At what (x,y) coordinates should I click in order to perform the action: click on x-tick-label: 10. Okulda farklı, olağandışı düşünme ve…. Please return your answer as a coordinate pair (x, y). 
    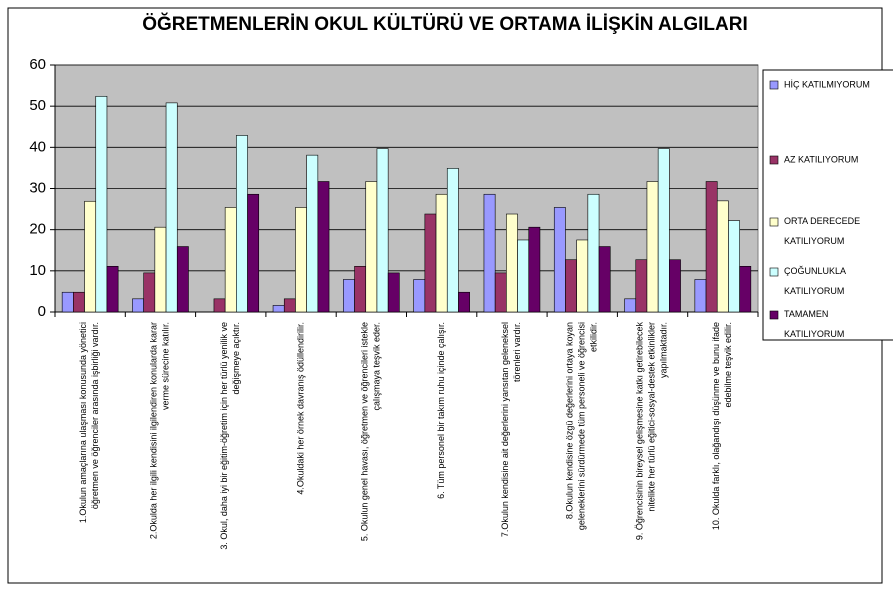
    Looking at the image, I should click on (722, 426).